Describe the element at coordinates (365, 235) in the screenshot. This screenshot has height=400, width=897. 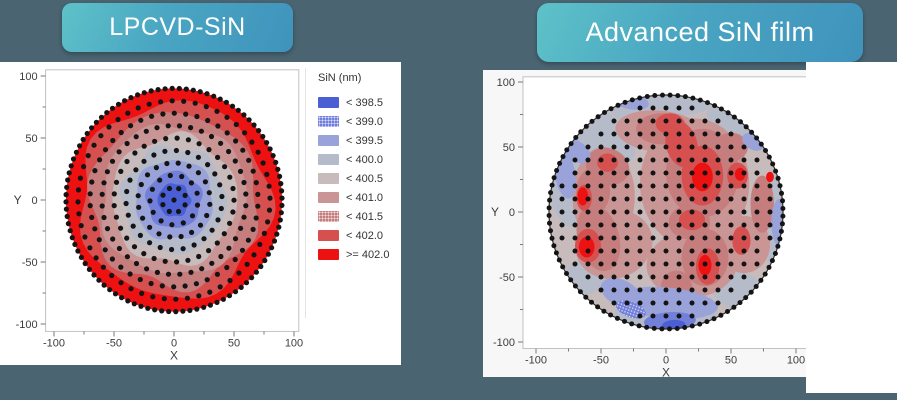
I see `legend-entry-label: < 402.0` at that location.